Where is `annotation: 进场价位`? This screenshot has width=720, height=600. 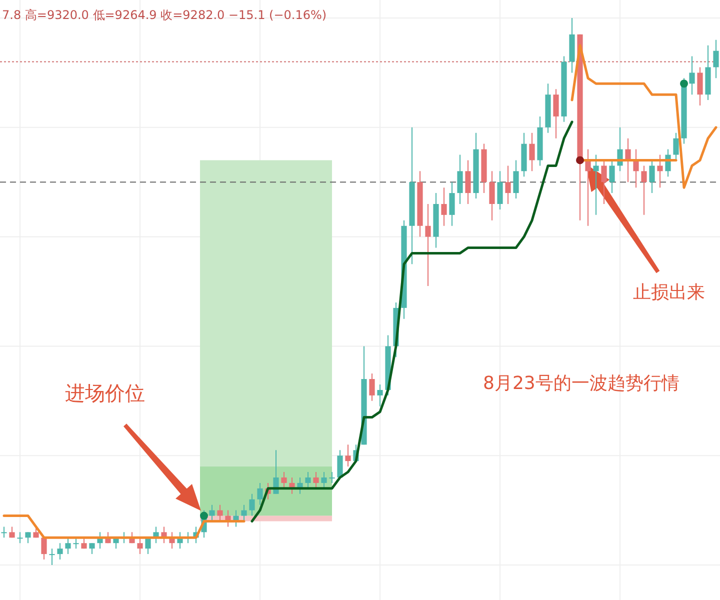 annotation: 进场价位 is located at coordinates (105, 393).